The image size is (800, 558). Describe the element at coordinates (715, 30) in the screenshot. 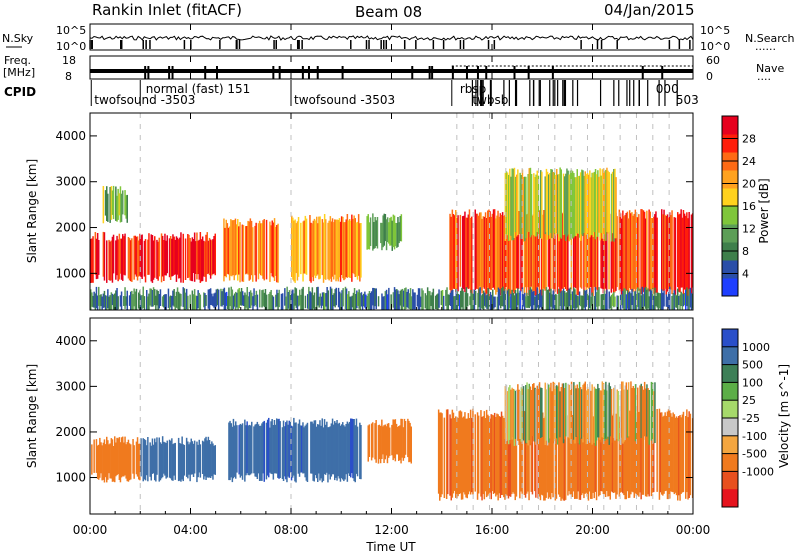

I see `noise-right-hi: 10^5` at that location.